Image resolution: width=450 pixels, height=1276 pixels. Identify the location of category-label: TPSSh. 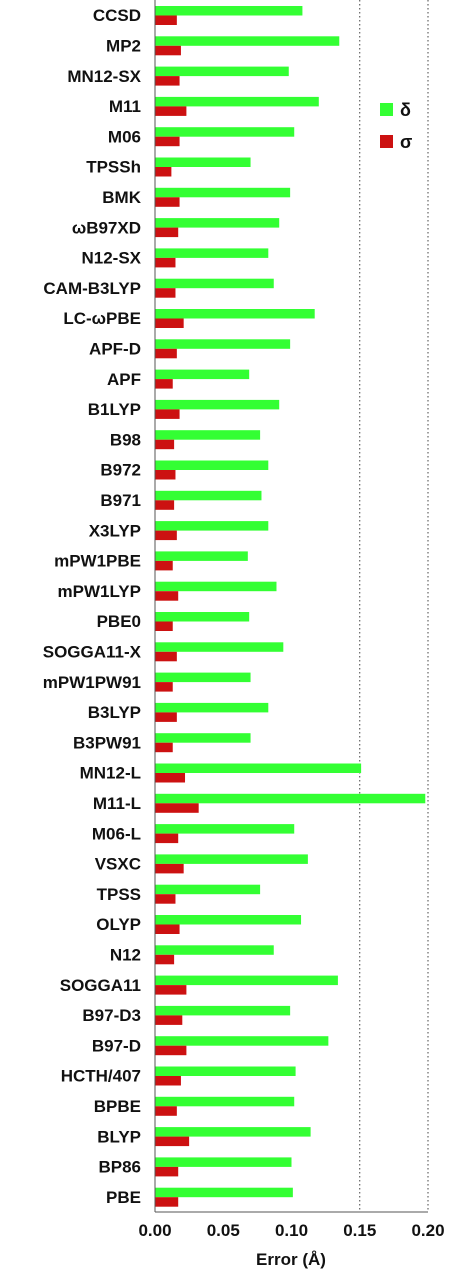
(113, 167).